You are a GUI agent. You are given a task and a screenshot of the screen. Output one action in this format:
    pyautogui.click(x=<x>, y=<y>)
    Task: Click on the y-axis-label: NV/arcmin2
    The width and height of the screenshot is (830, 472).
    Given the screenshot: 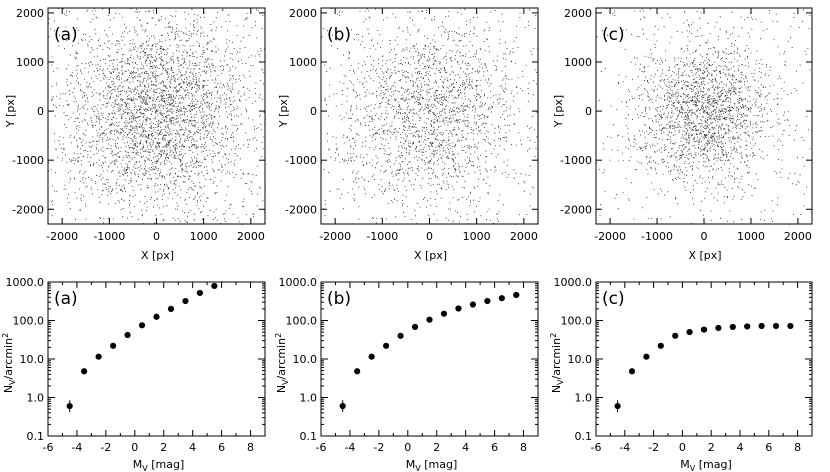 What is the action you would take?
    pyautogui.click(x=282, y=363)
    